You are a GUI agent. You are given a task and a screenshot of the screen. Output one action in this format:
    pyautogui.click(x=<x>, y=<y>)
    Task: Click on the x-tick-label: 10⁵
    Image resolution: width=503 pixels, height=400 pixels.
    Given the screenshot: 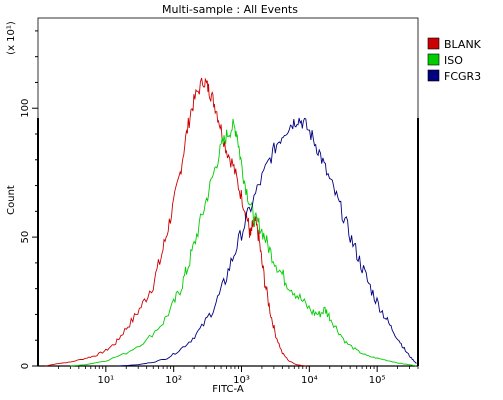 What is the action you would take?
    pyautogui.click(x=377, y=380)
    